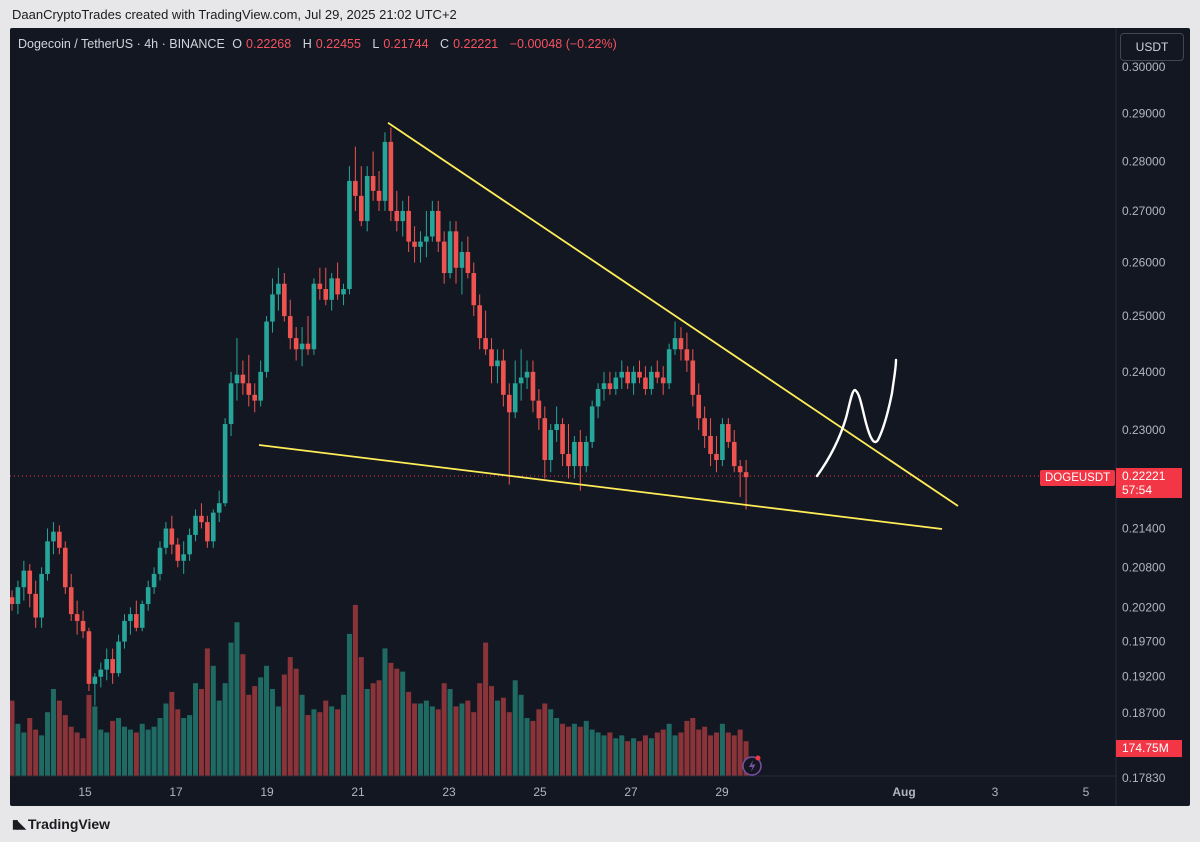 The image size is (1200, 842). What do you see at coordinates (1144, 476) in the screenshot?
I see `current-price-label: 0.22221` at bounding box center [1144, 476].